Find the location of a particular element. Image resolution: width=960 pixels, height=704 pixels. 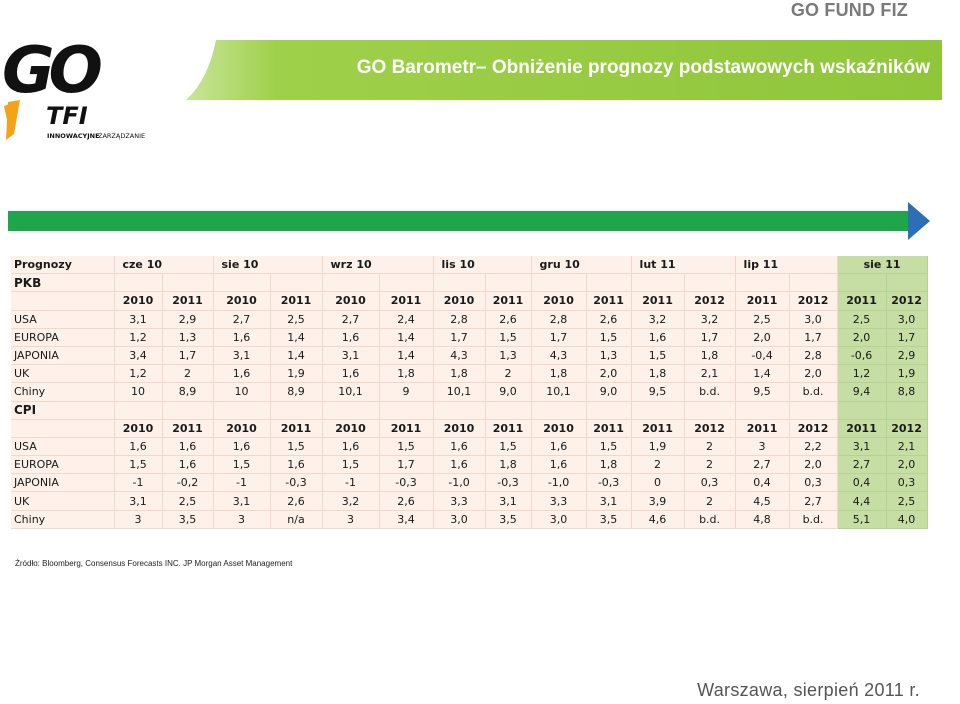

table-cell: 4,5 is located at coordinates (762, 501).